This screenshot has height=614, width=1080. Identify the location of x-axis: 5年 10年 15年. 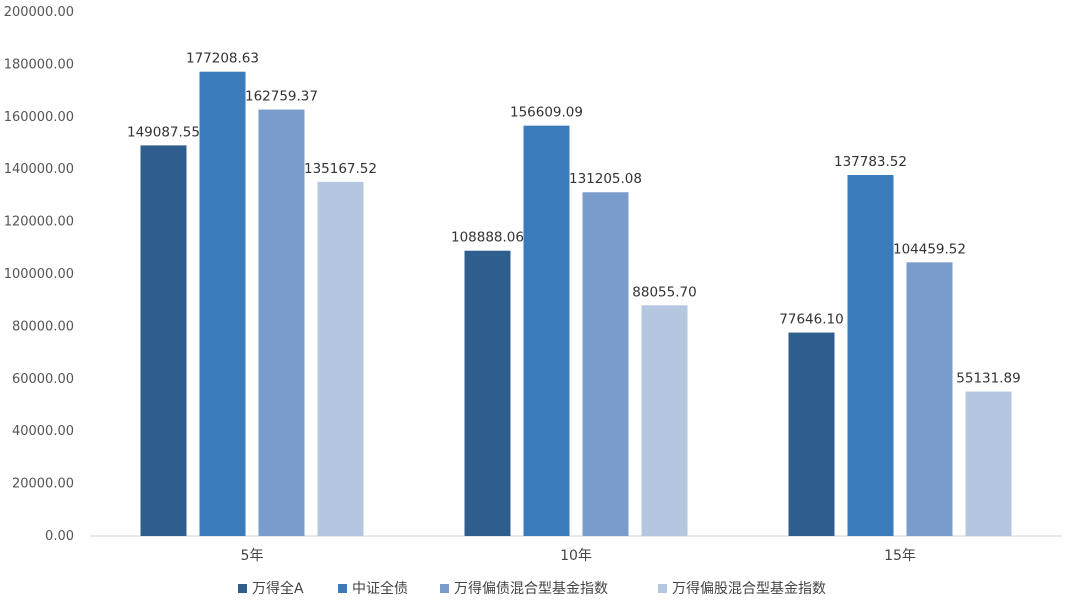
(578, 556).